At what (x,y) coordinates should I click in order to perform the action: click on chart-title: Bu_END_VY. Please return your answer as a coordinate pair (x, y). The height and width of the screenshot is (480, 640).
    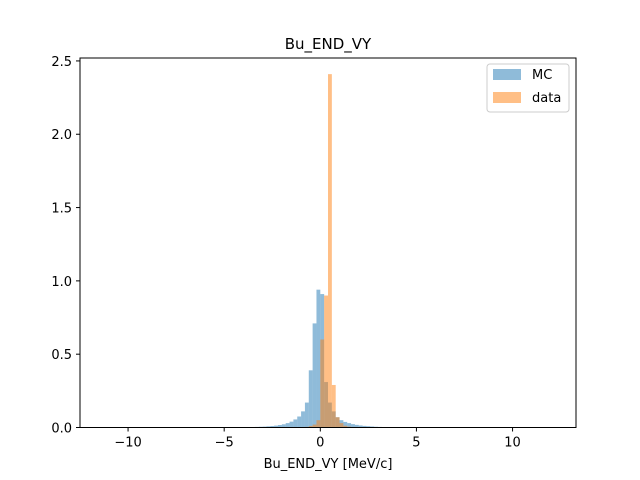
    Looking at the image, I should click on (328, 44).